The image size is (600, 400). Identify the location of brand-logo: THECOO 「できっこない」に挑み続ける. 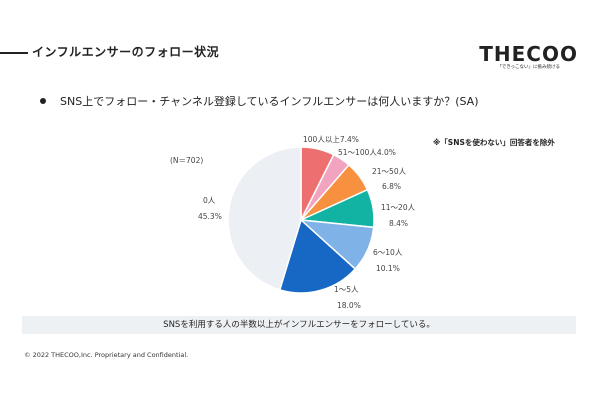
(528, 57).